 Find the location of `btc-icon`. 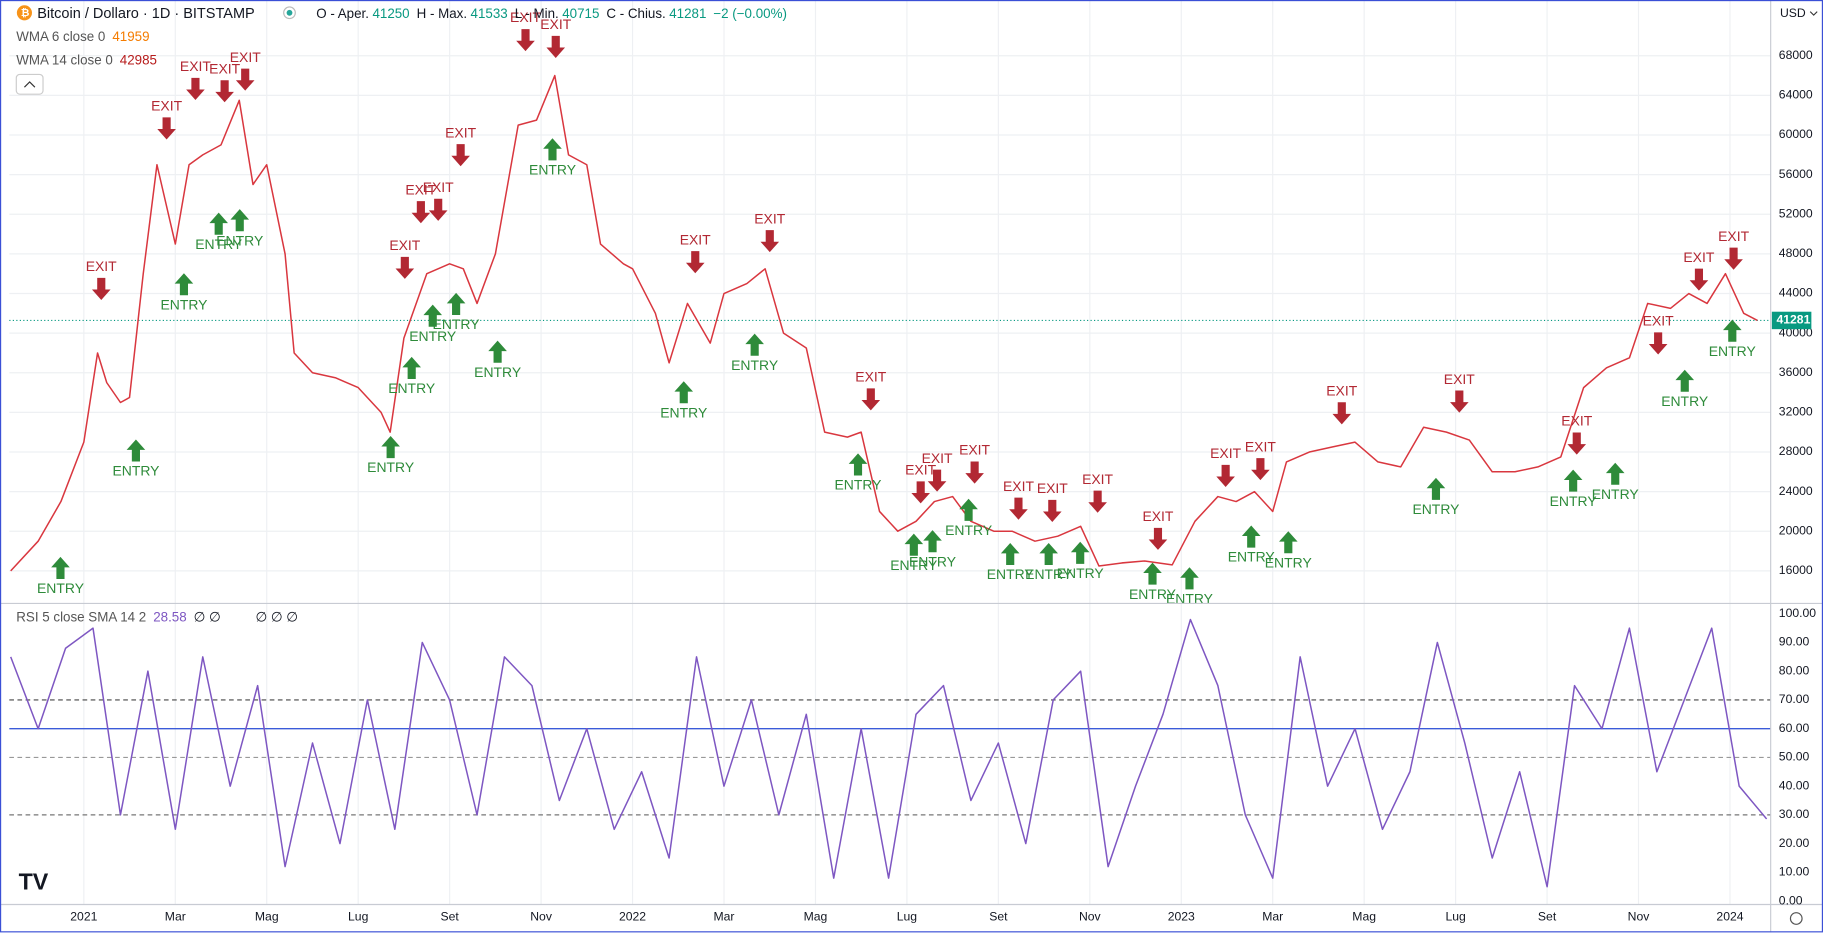

btc-icon is located at coordinates (24, 13).